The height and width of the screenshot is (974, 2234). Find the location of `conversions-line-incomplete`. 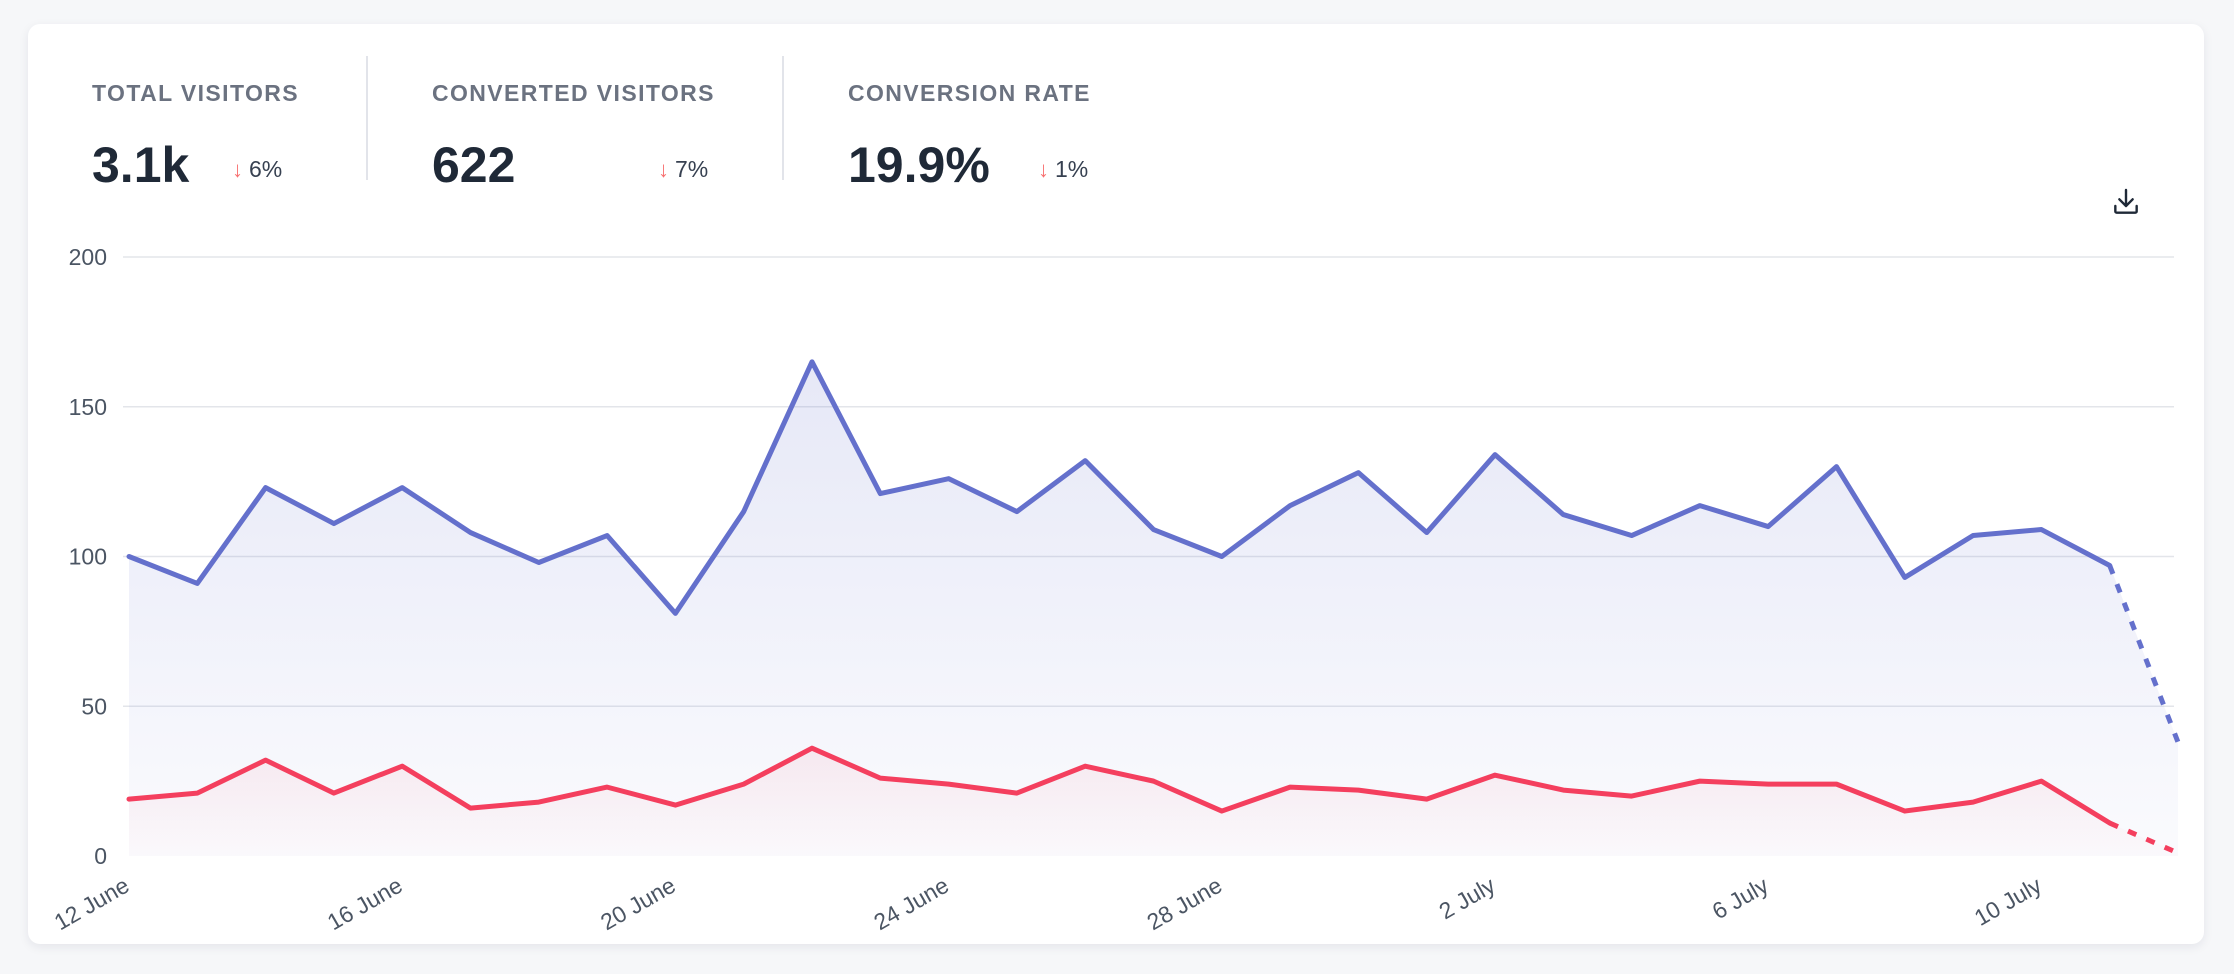

conversions-line-incomplete is located at coordinates (2144, 838).